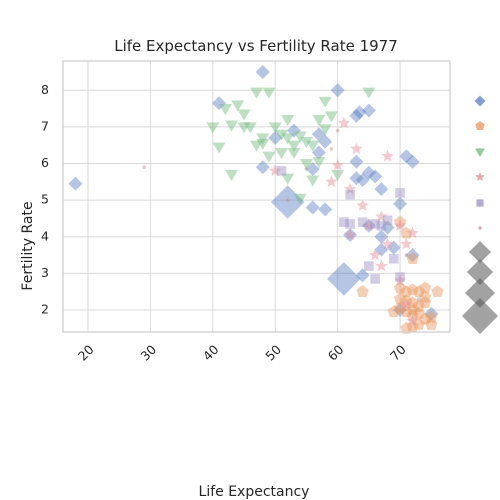  Describe the element at coordinates (148, 353) in the screenshot. I see `x-tick-label: 30` at that location.